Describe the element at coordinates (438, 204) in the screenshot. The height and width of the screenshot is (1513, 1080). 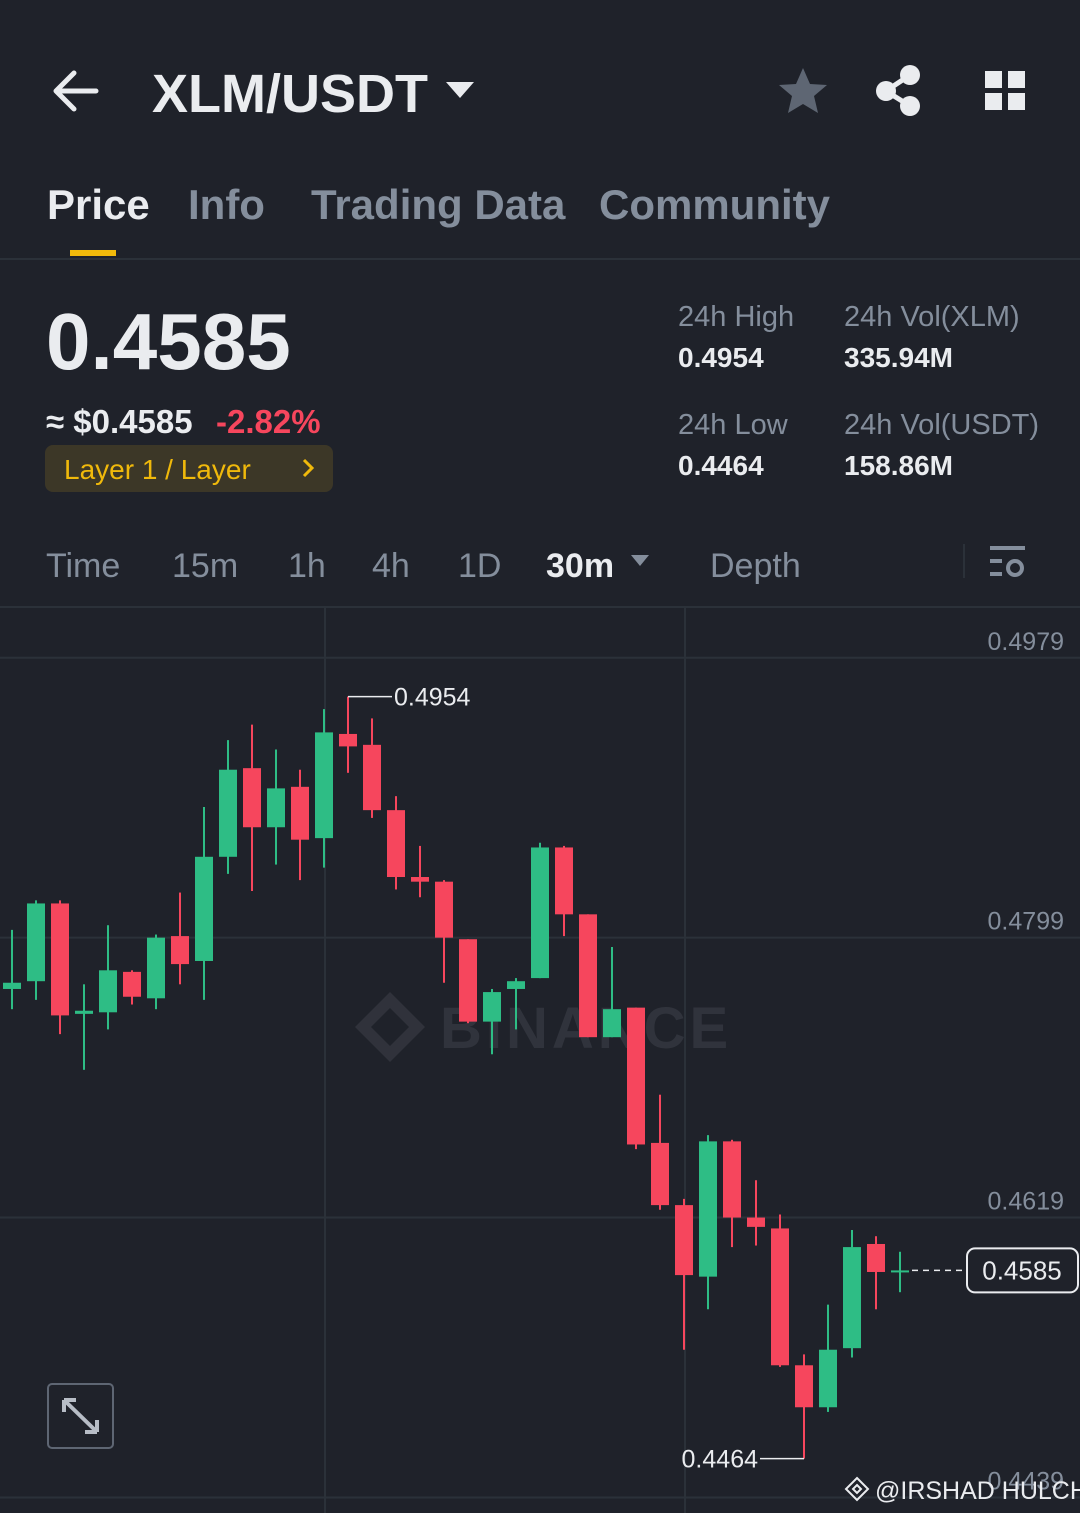
I see `tab: Trading Data` at that location.